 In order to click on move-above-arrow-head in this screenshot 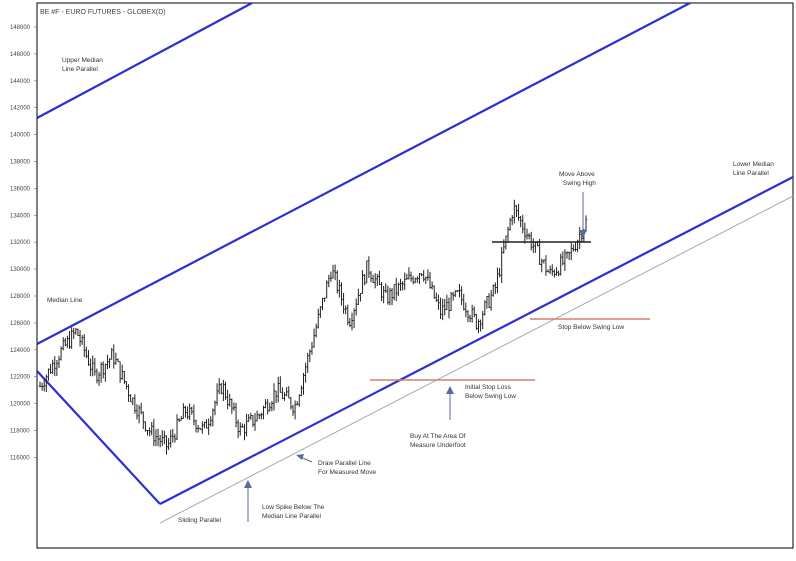, I will do `click(583, 234)`.